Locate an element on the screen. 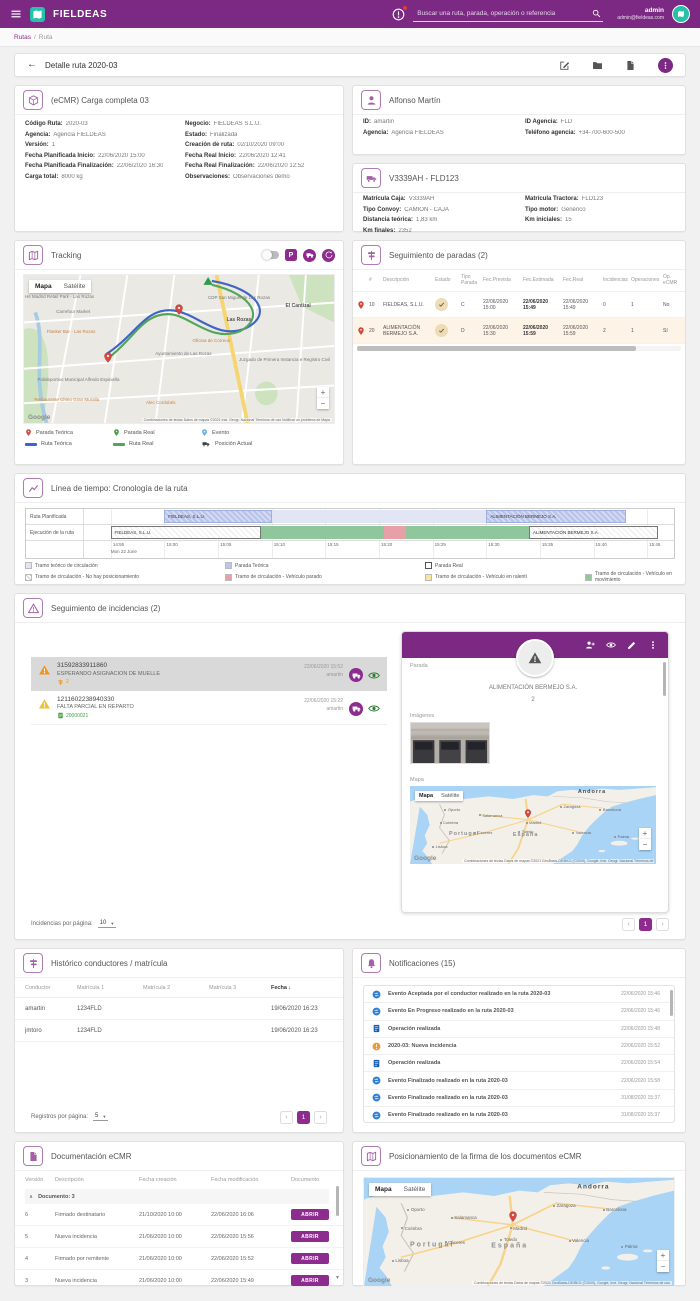  edit-route-button is located at coordinates (564, 65).